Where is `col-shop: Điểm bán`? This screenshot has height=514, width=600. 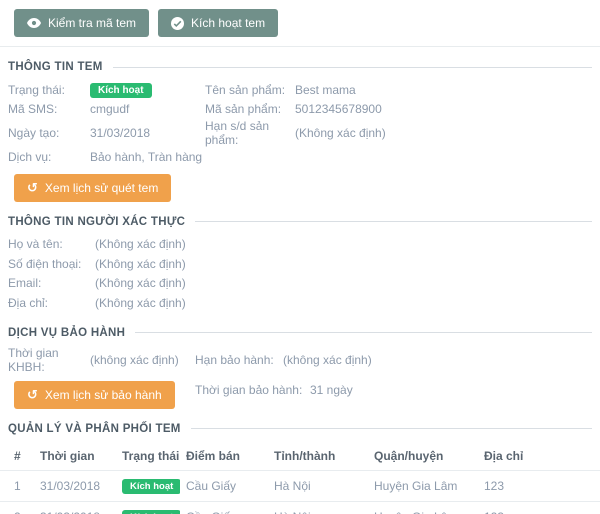
col-shop: Điểm bán is located at coordinates (224, 456).